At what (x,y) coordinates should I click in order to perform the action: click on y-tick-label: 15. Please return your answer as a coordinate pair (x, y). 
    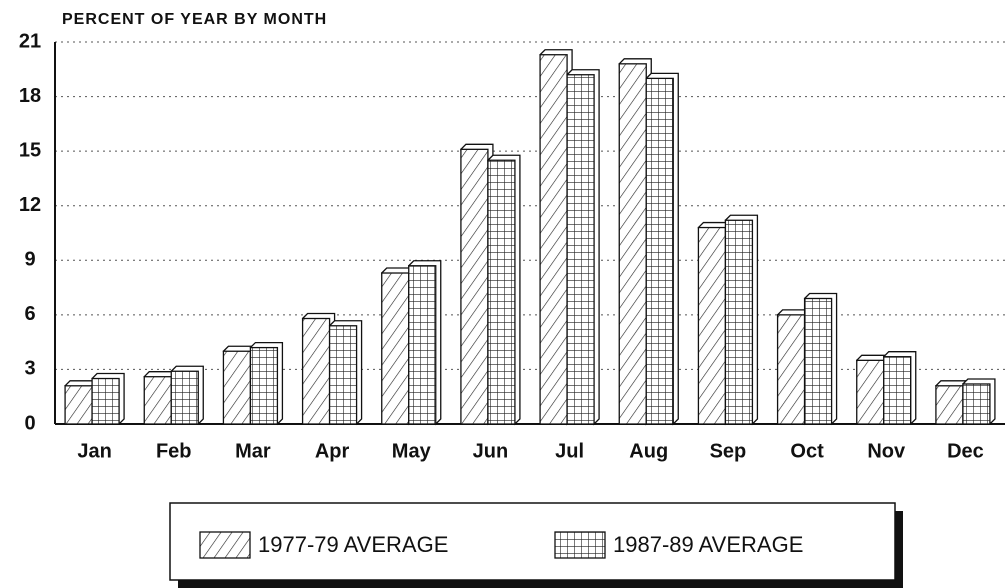
    Looking at the image, I should click on (30, 150).